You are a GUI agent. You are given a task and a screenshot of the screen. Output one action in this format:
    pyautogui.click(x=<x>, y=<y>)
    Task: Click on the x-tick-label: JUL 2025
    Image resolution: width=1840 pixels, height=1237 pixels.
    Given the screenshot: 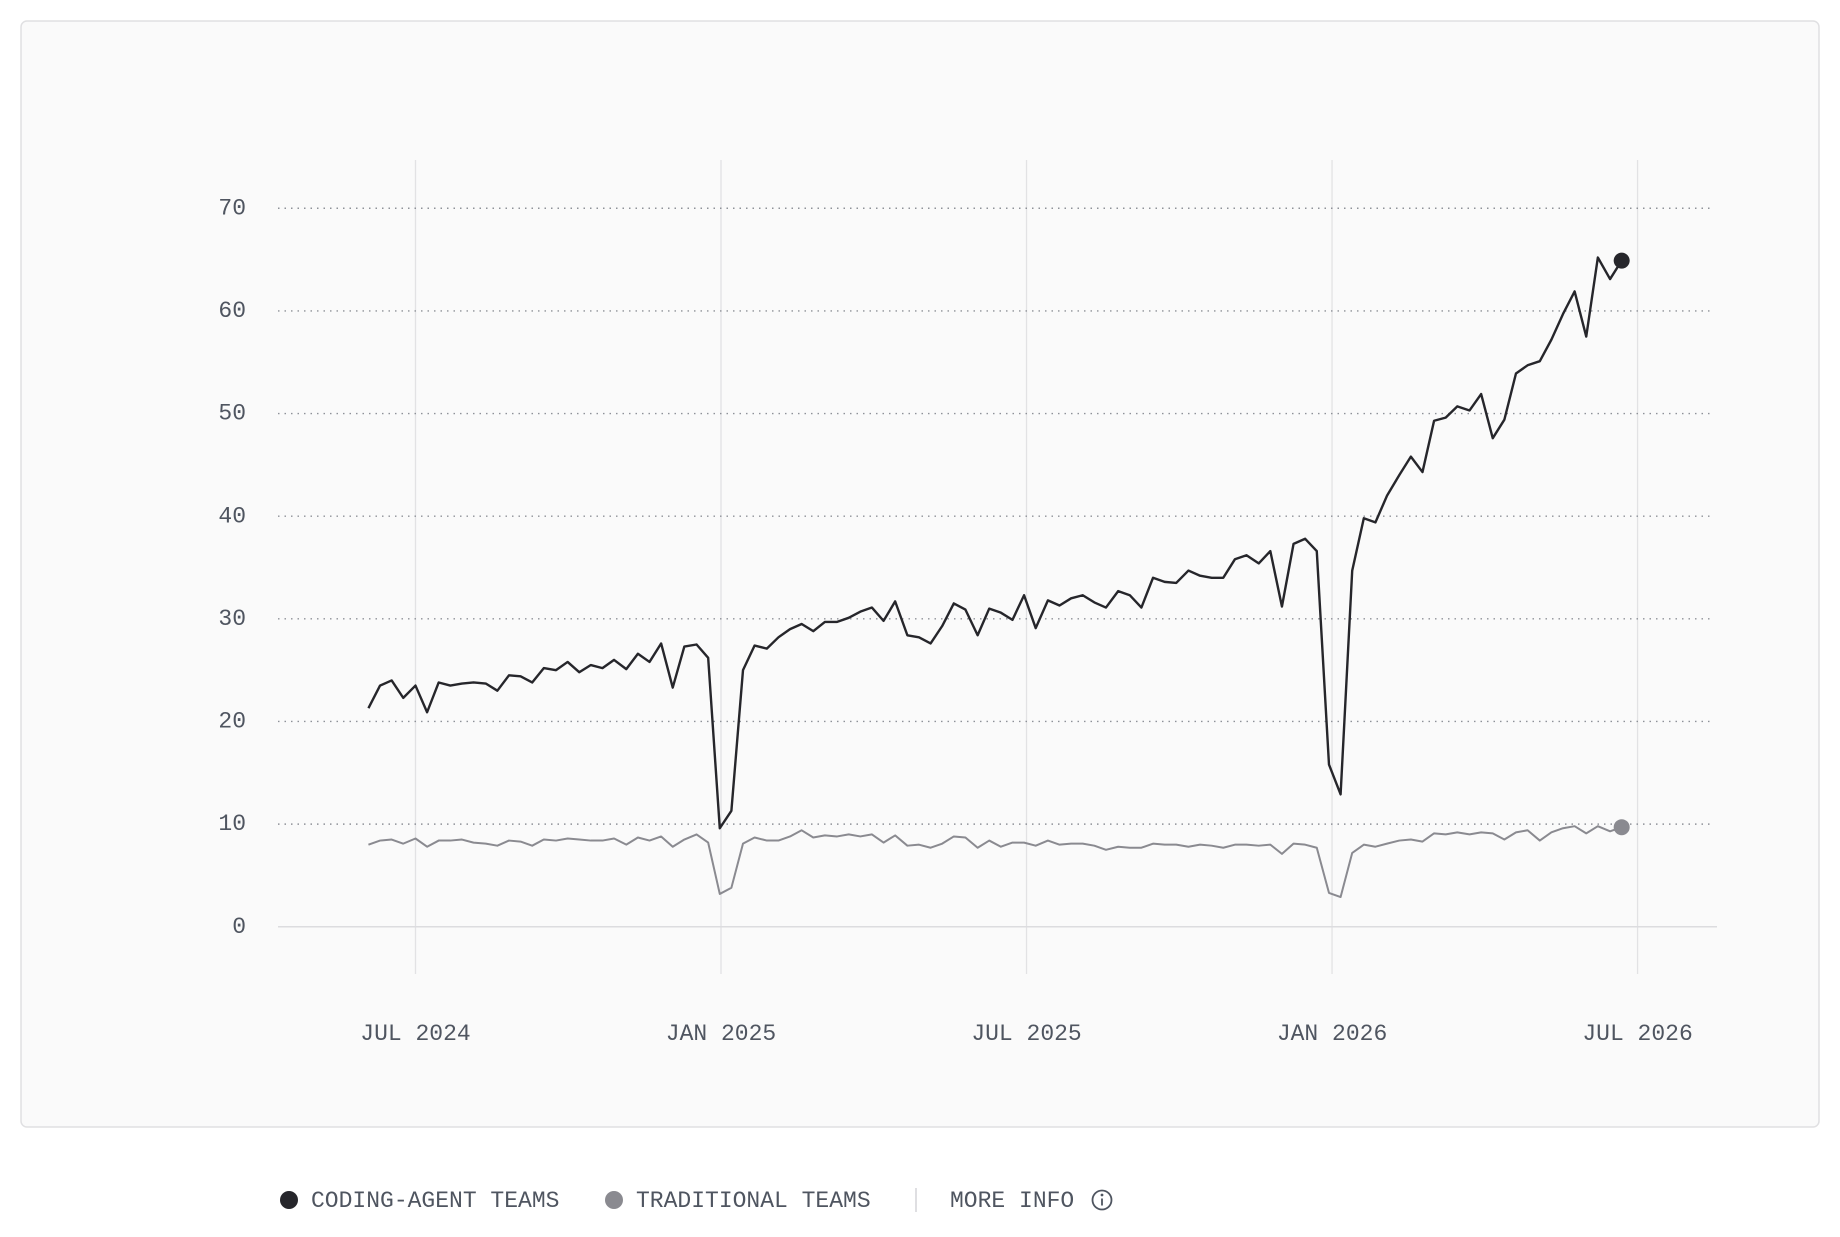 What is the action you would take?
    pyautogui.click(x=1026, y=1034)
    